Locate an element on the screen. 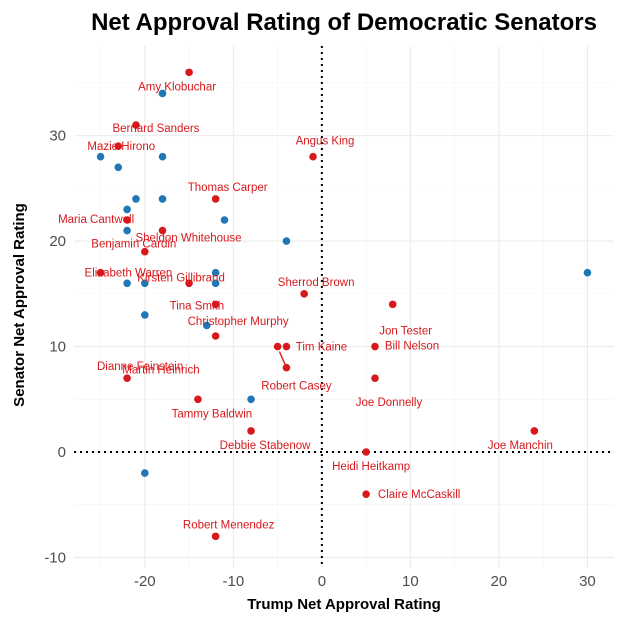 The width and height of the screenshot is (625, 625). x-axis-title: Trump Net Approval Rating is located at coordinates (344, 604).